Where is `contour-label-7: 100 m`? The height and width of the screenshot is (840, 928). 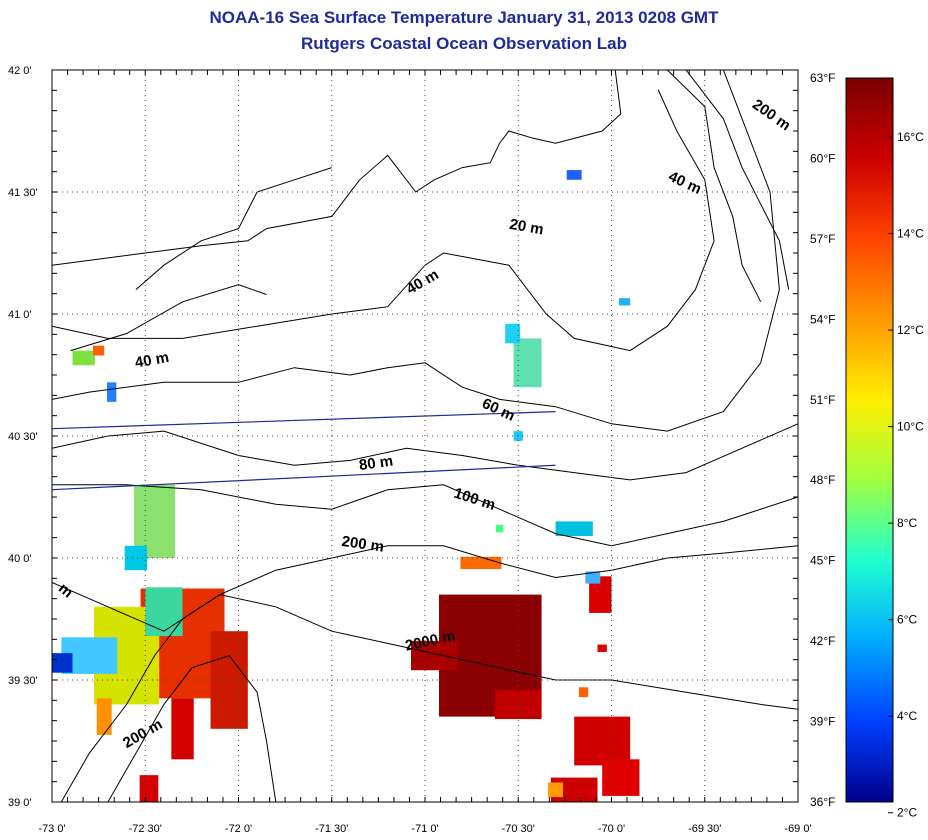 contour-label-7: 100 m is located at coordinates (475, 499).